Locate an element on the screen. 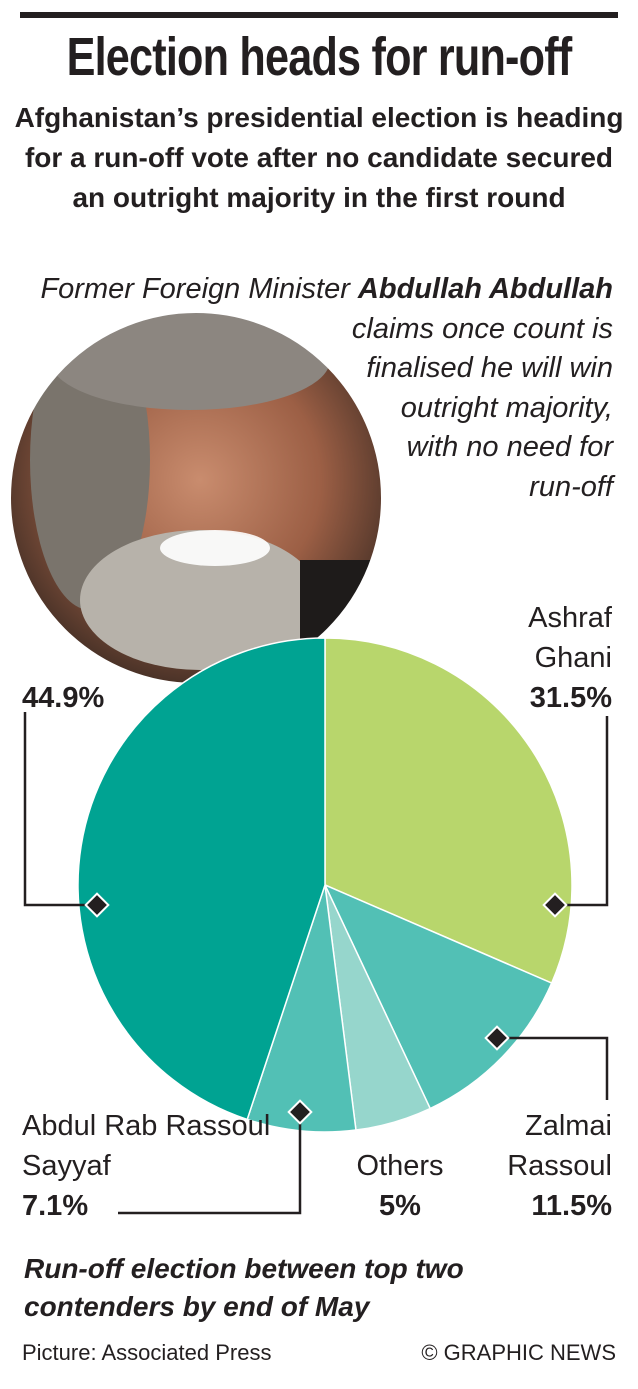  annotation-text: Former Foreign Minister is located at coordinates (195, 289).